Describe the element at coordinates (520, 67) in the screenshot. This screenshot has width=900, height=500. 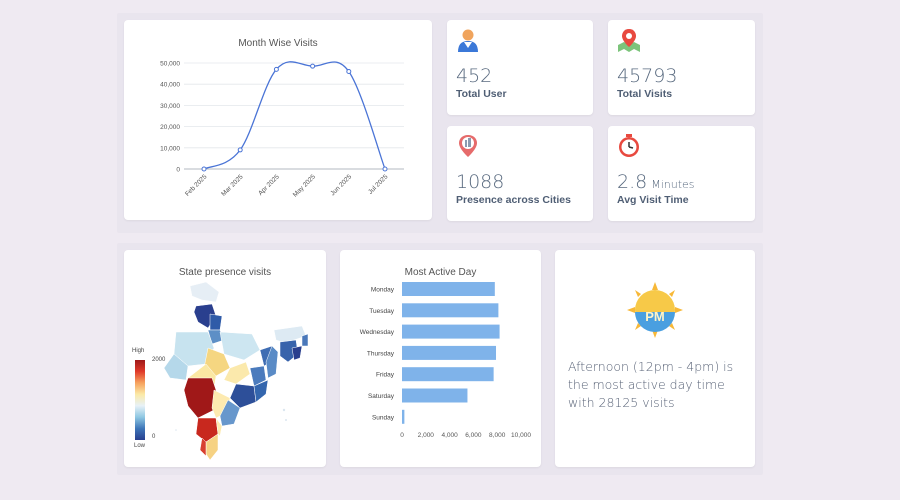
I see `stat-card-total-user: 452 Total User` at that location.